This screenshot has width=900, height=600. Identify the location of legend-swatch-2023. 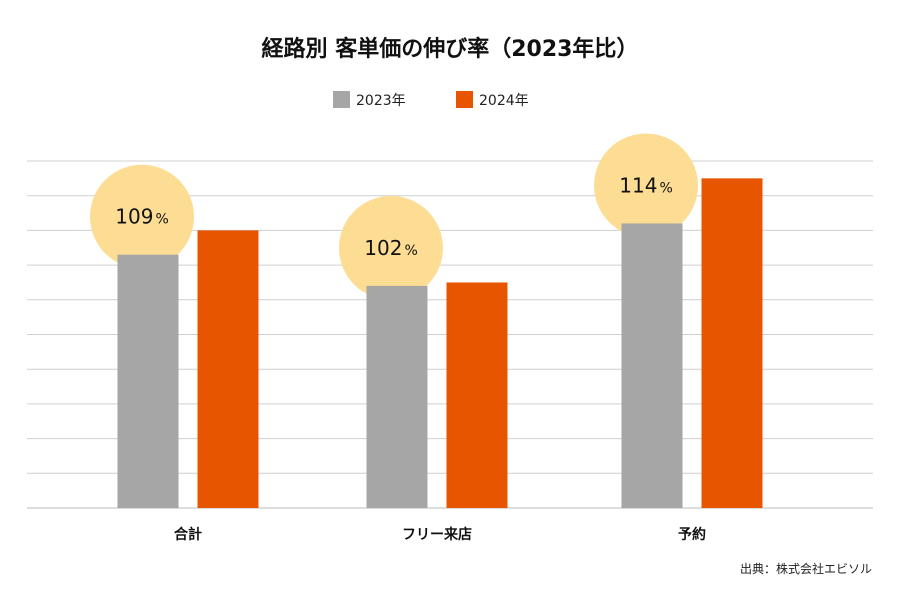
(341, 99).